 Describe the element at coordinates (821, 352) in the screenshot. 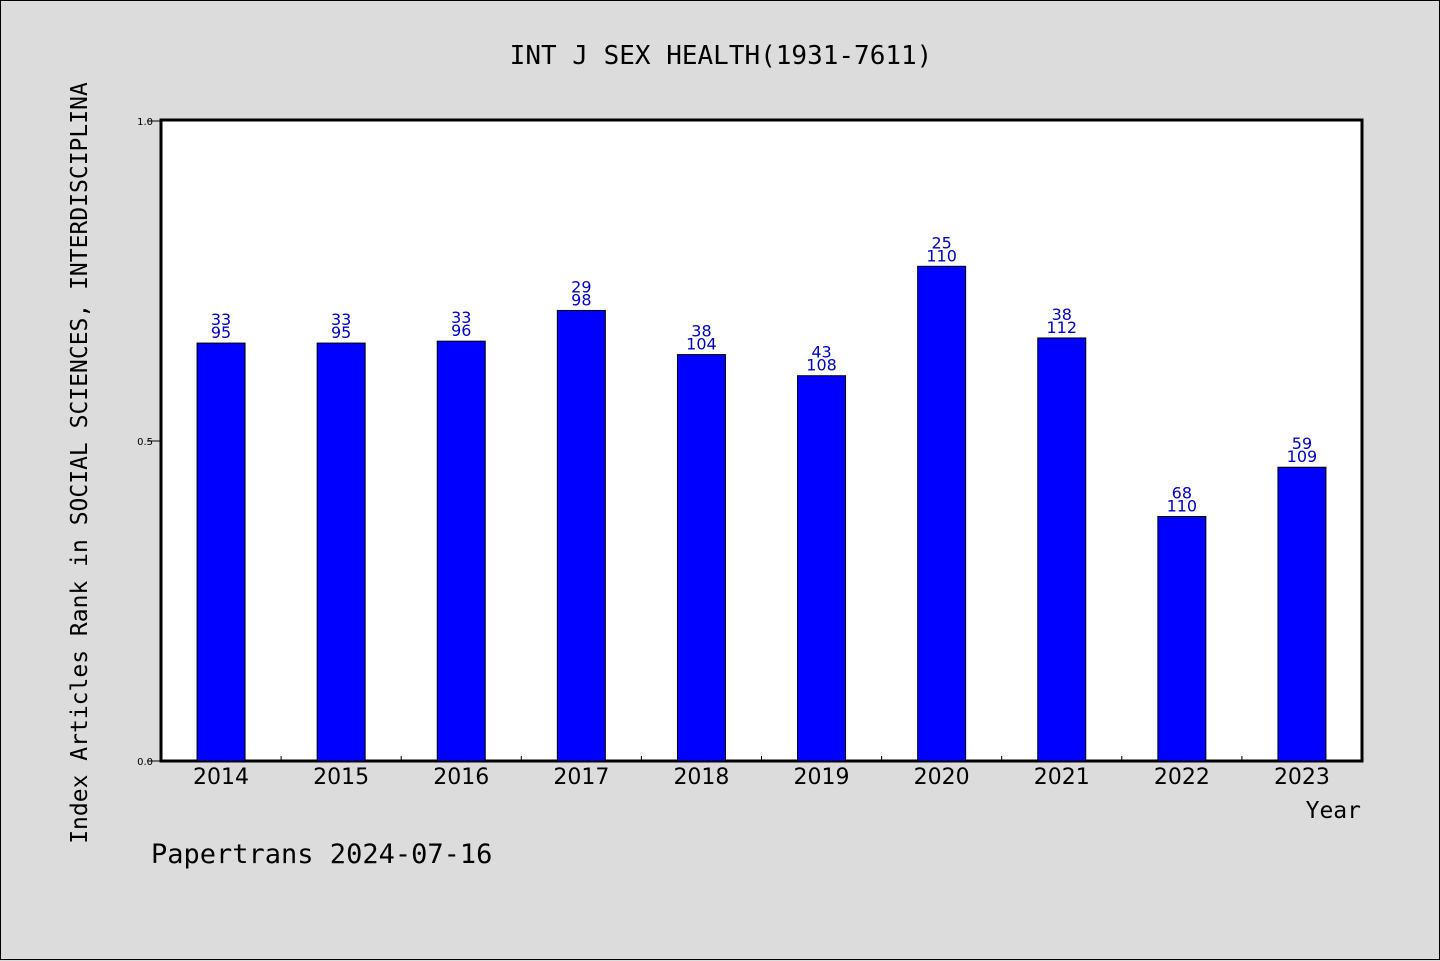

I see `data-label-top-2019: 43` at that location.